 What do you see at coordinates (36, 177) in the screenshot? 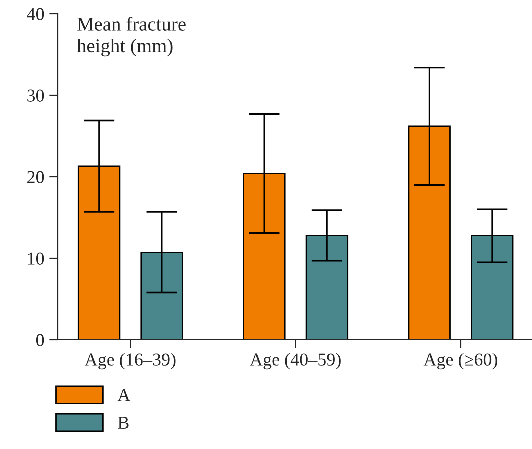
I see `y-tick-label: 20` at bounding box center [36, 177].